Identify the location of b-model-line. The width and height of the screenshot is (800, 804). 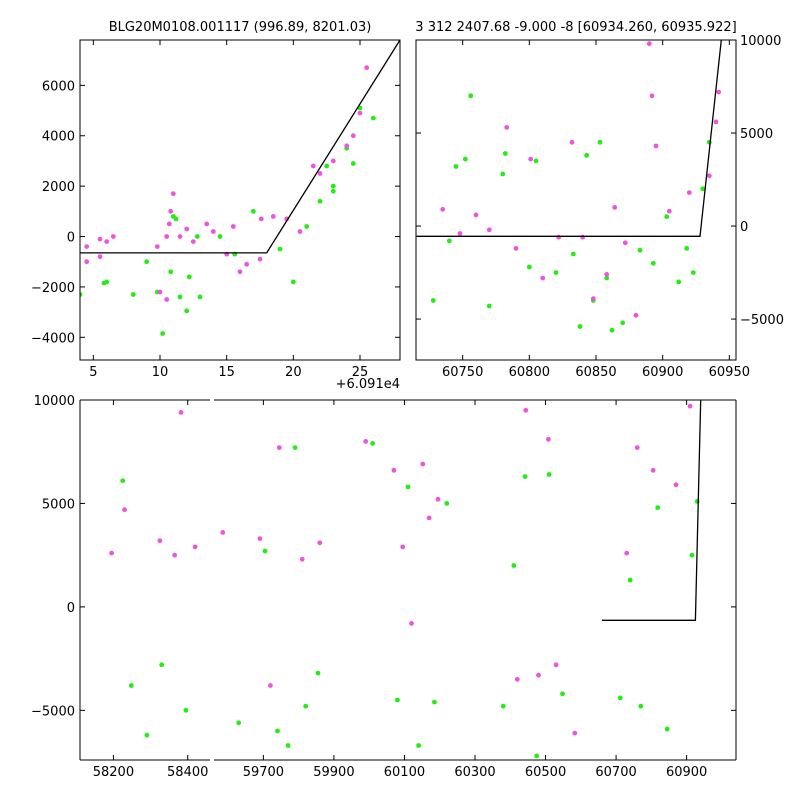
(652, 510).